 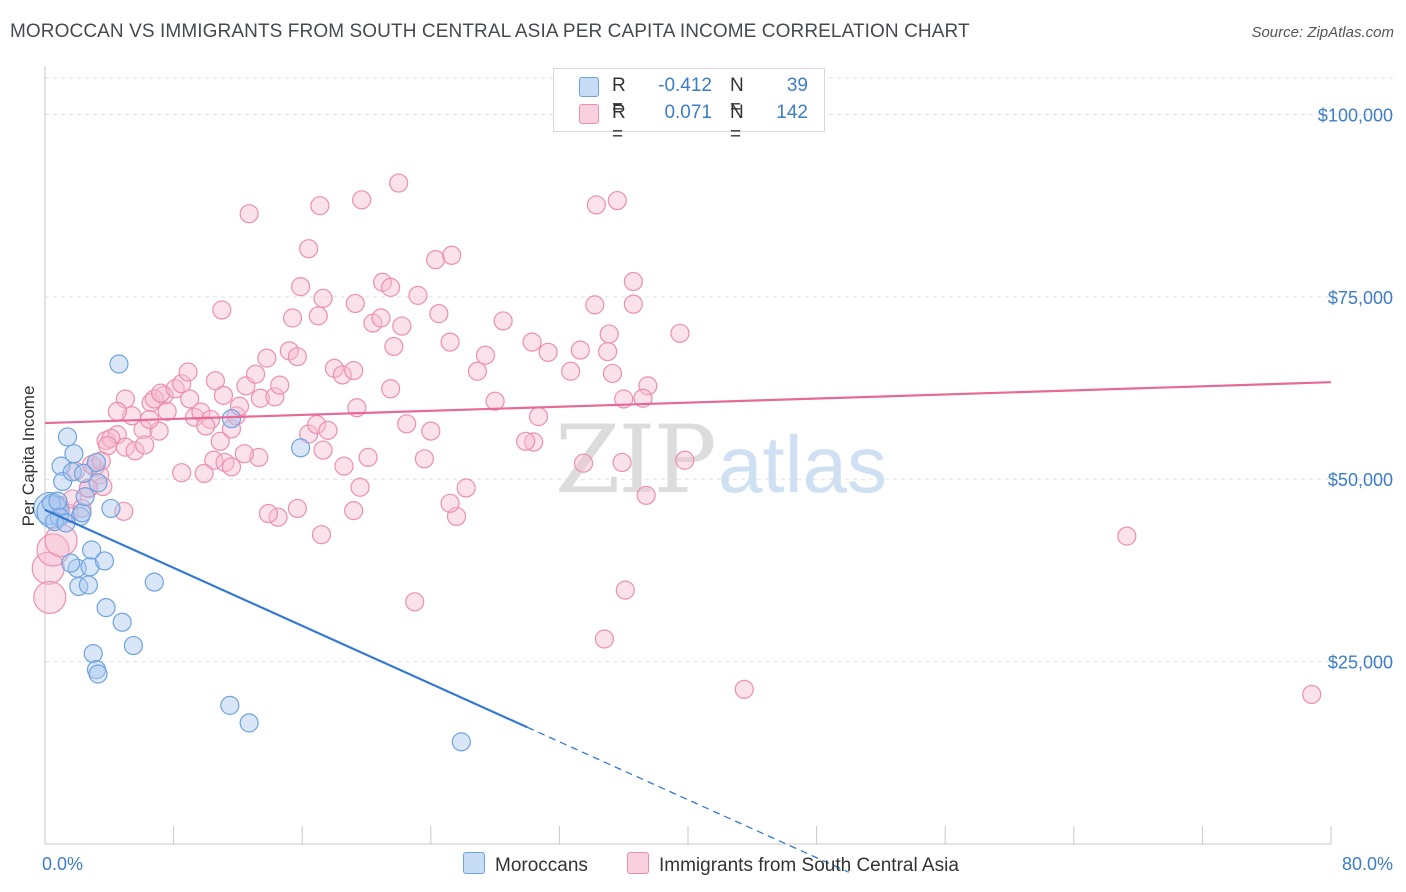 What do you see at coordinates (797, 85) in the screenshot?
I see `n-value: 39` at bounding box center [797, 85].